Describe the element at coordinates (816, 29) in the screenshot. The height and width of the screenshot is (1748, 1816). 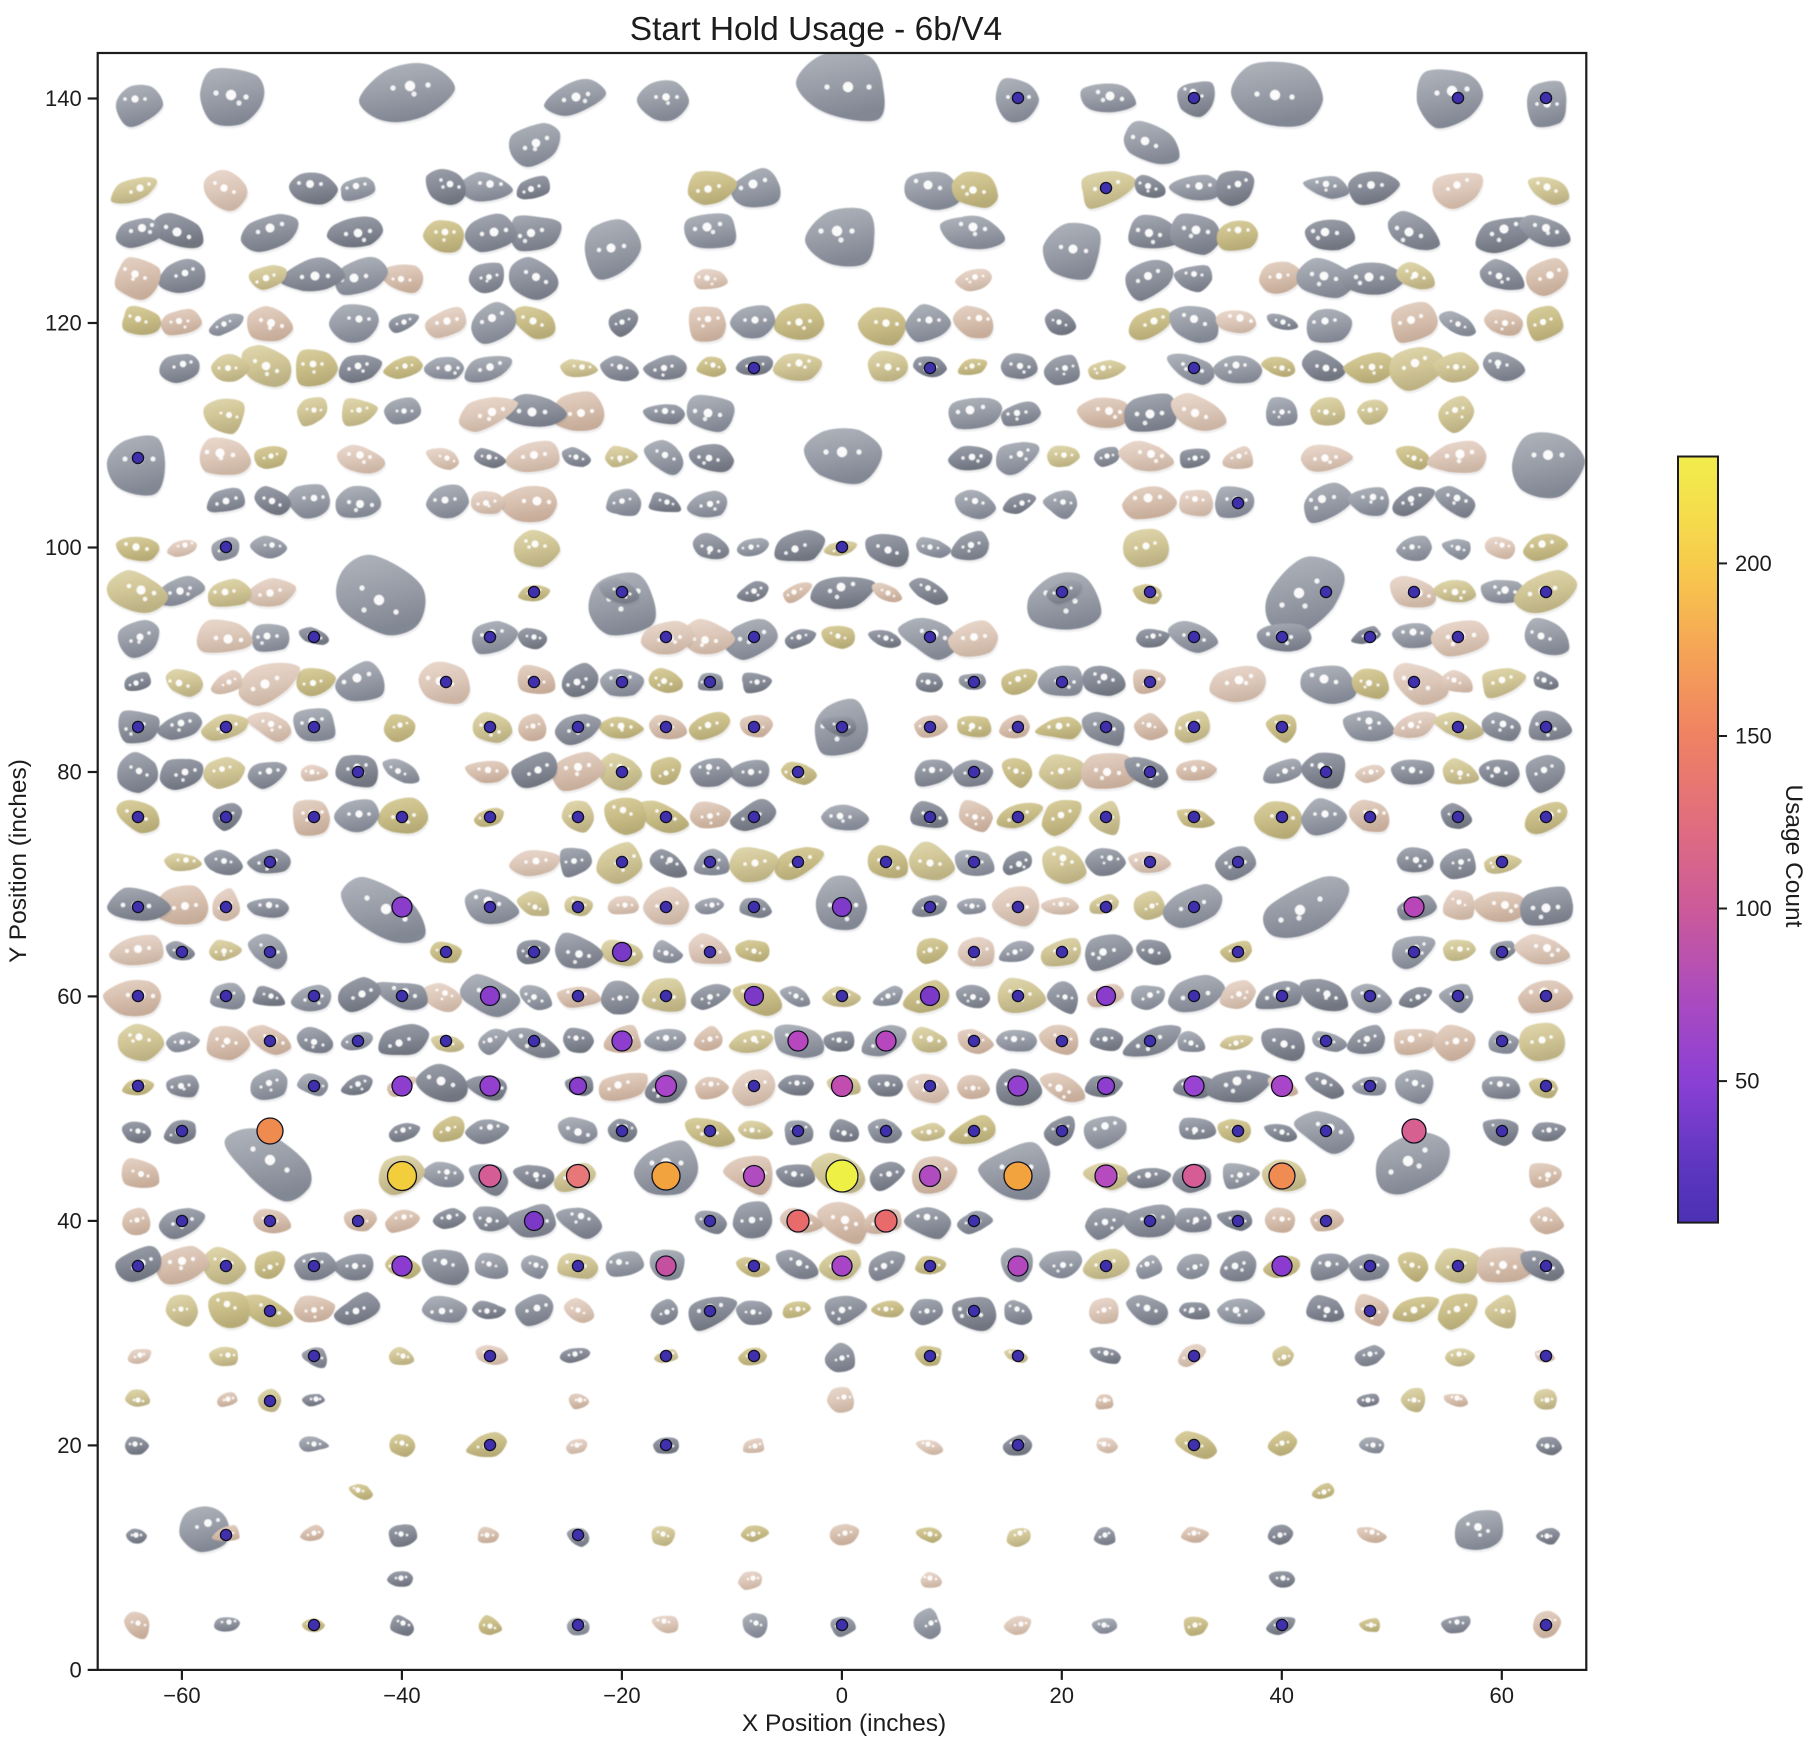
I see `svg-text: Start Hold Usage - 6b/V4` at that location.